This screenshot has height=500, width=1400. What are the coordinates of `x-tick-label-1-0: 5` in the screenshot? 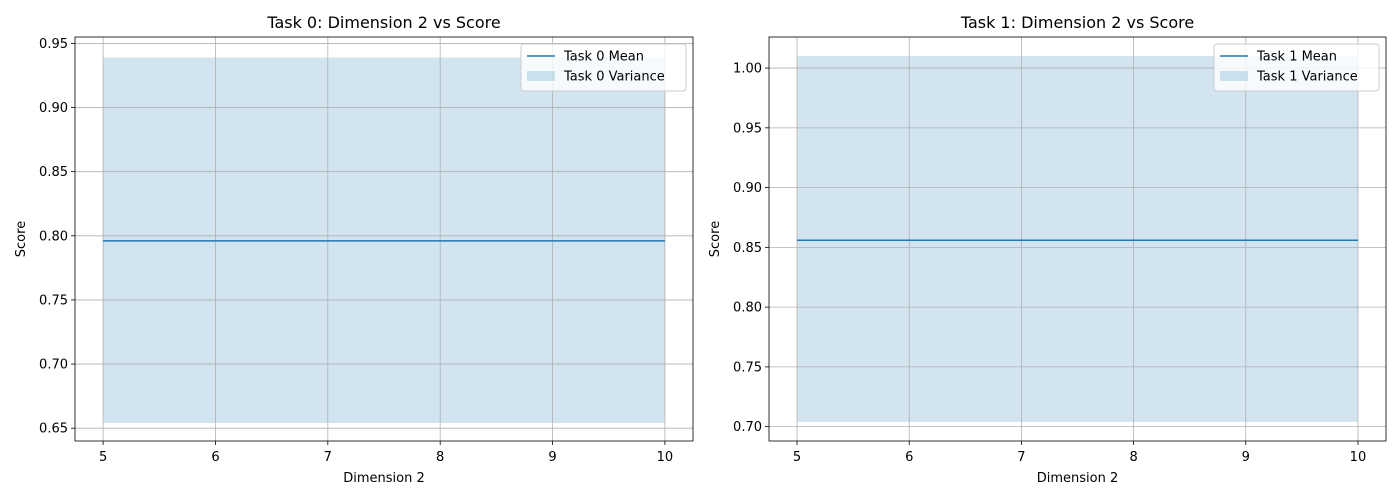 It's located at (797, 457).